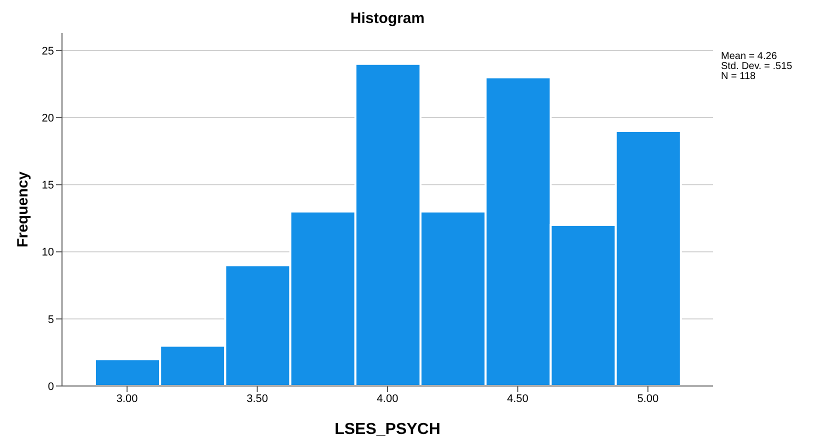 This screenshot has width=817, height=445. Describe the element at coordinates (387, 398) in the screenshot. I see `x-tick-label: 4.00` at that location.